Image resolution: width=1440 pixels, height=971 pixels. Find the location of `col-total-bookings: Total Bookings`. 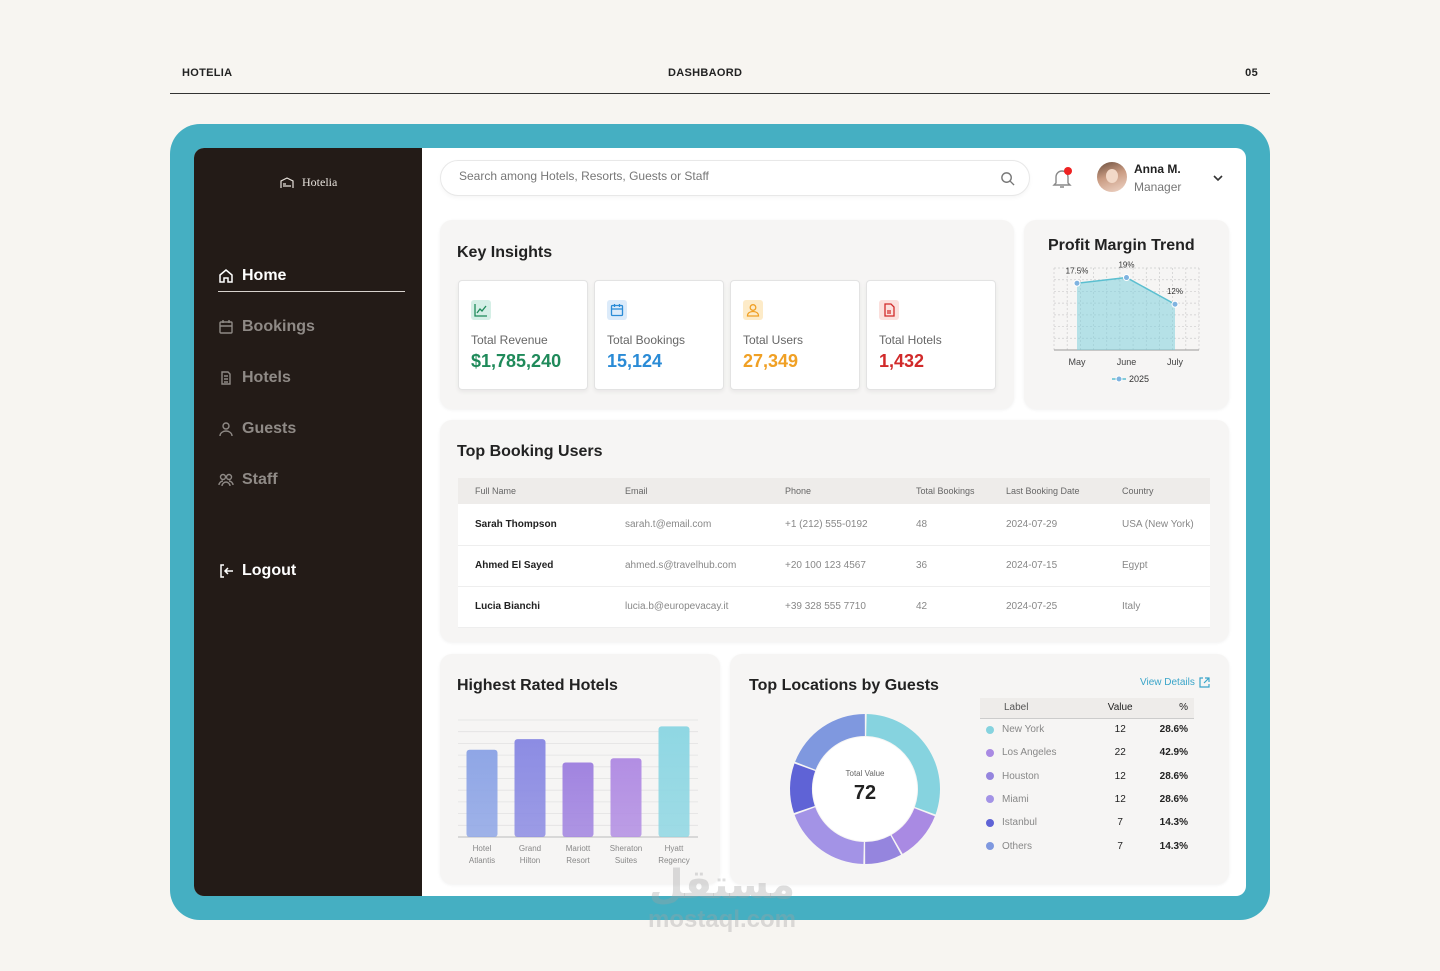

col-total-bookings: Total Bookings is located at coordinates (944, 491).